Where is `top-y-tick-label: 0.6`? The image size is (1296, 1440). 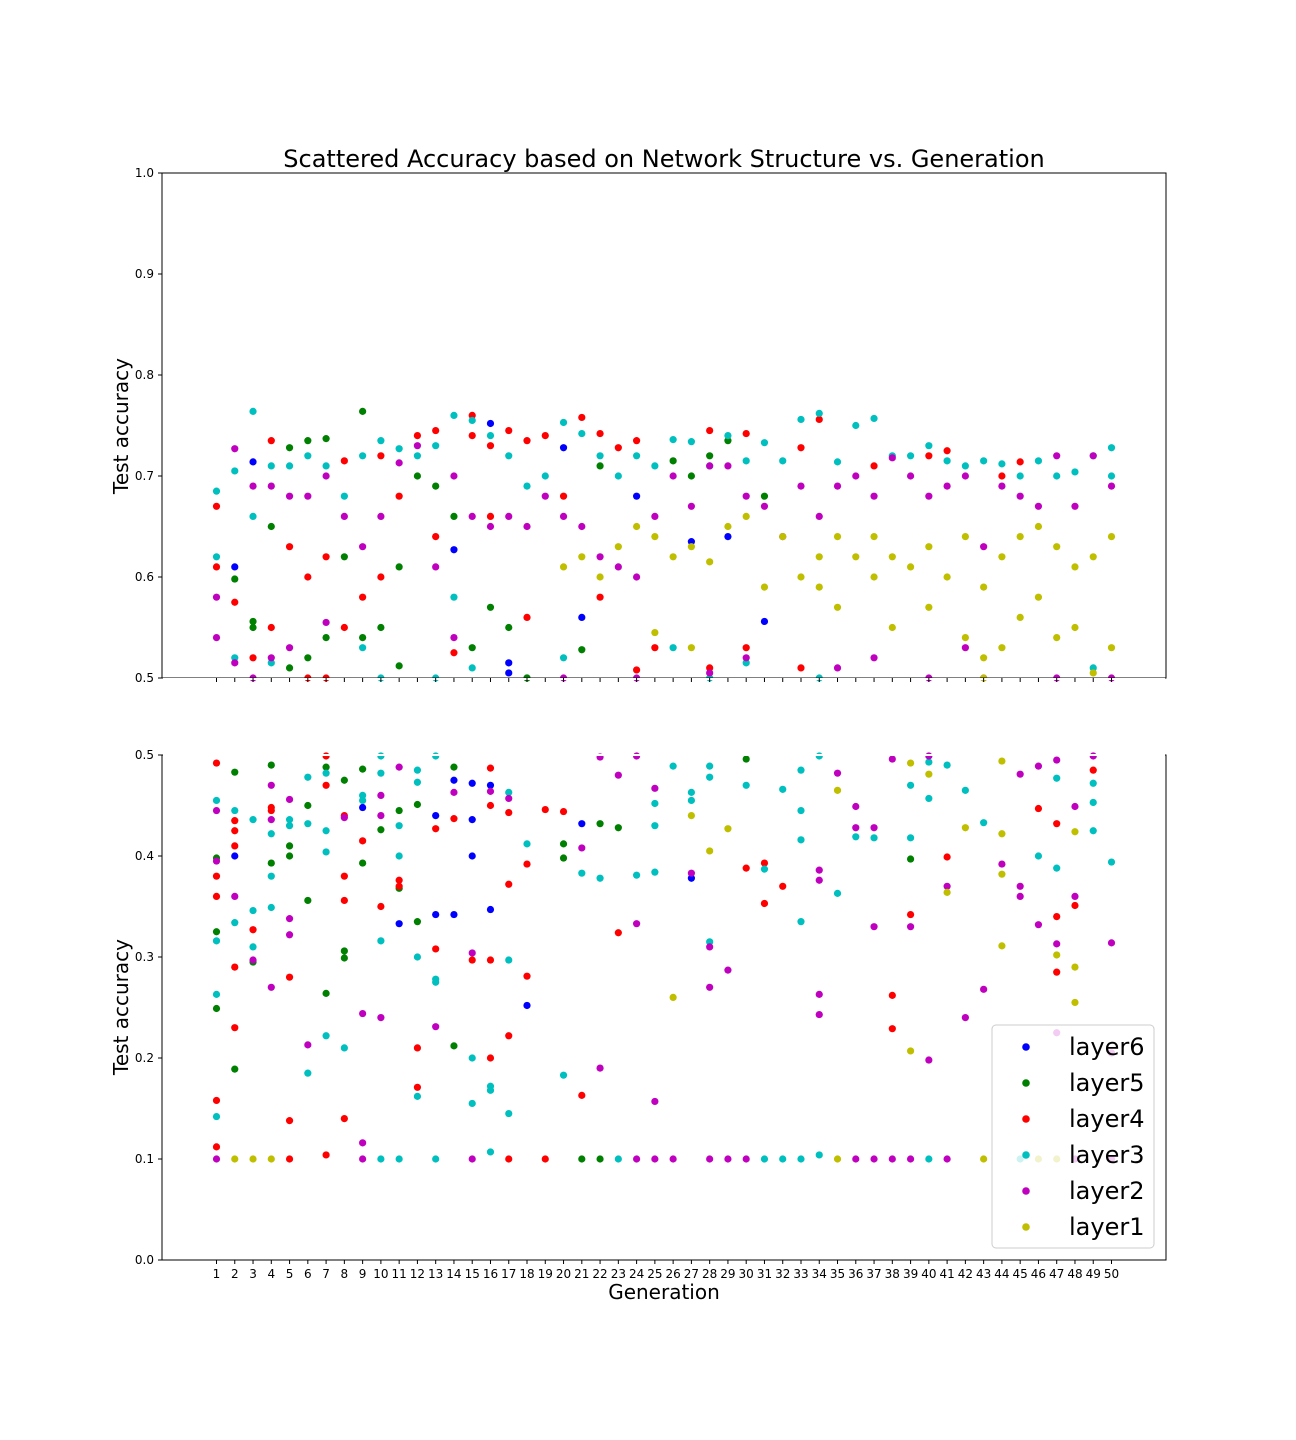
top-y-tick-label: 0.6 is located at coordinates (144, 577).